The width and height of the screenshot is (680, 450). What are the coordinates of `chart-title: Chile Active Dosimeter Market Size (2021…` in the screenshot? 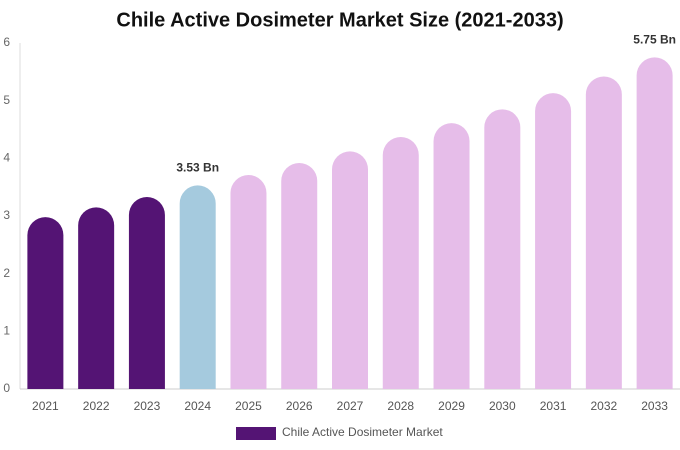 It's located at (339, 20).